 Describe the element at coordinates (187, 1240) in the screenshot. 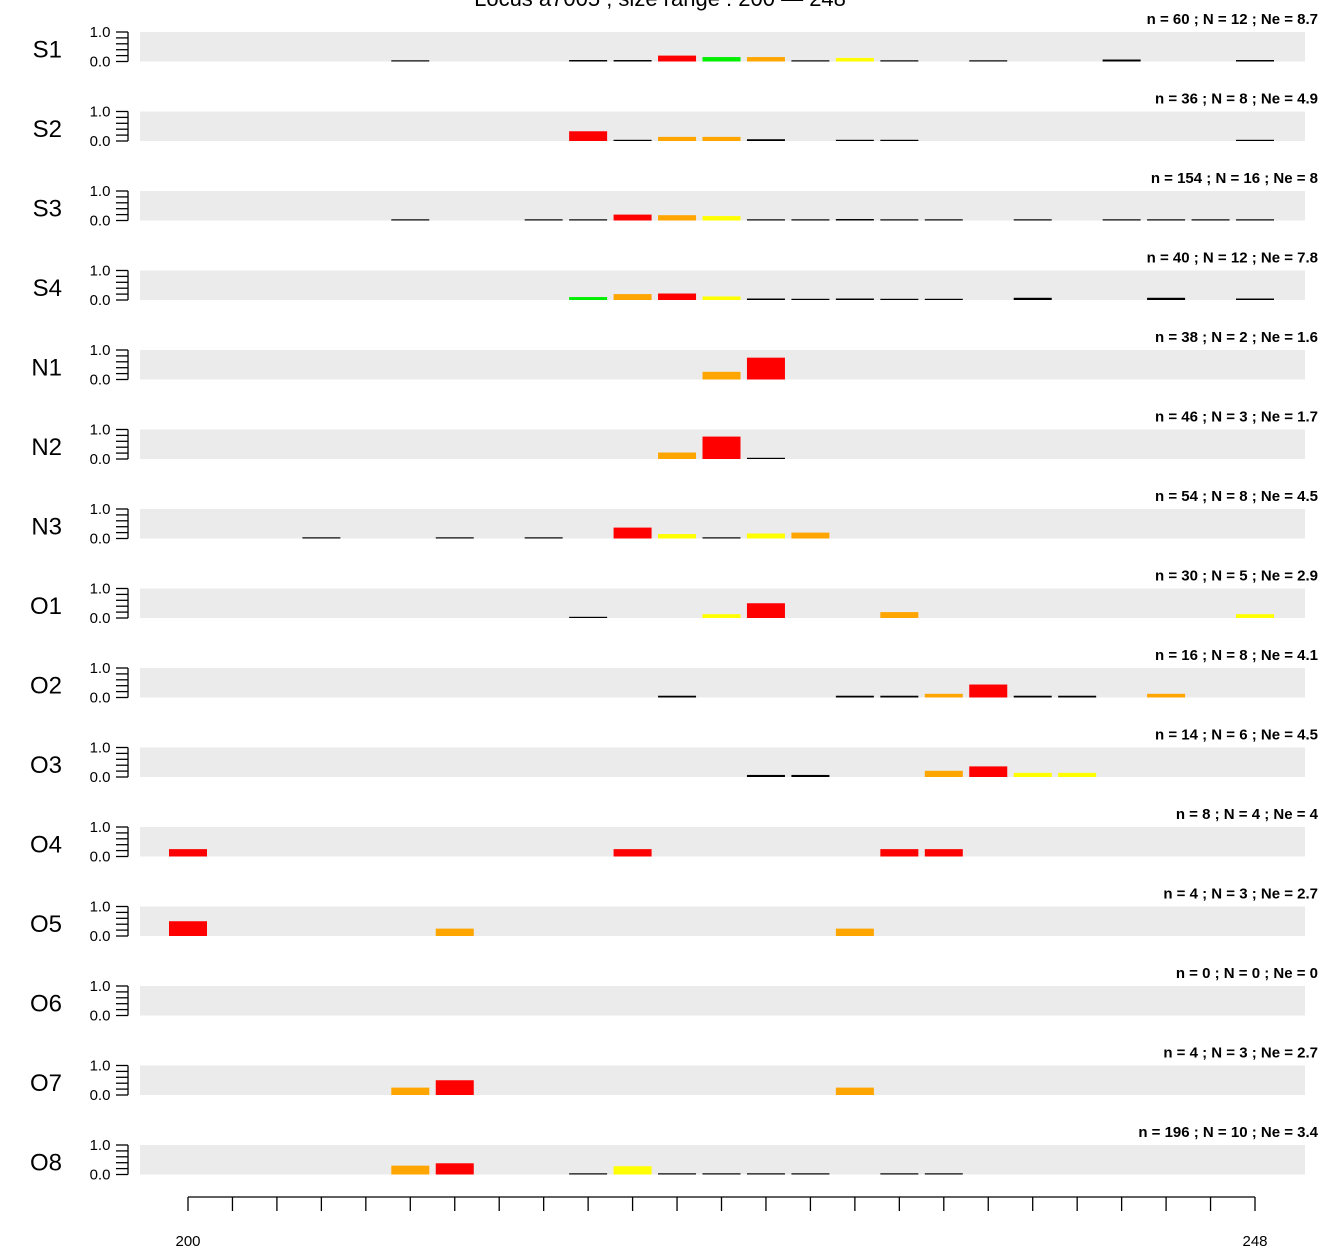

I see `x-tick-label: 200` at that location.